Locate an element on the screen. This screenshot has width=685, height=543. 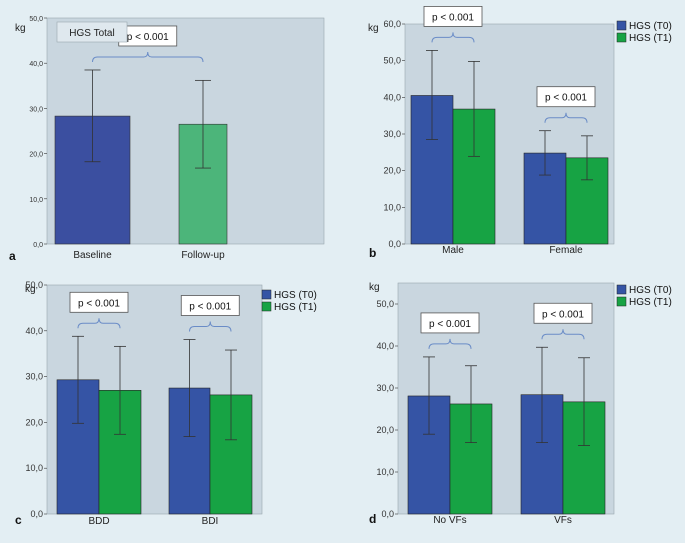
series-label: HGS Total is located at coordinates (91, 33).